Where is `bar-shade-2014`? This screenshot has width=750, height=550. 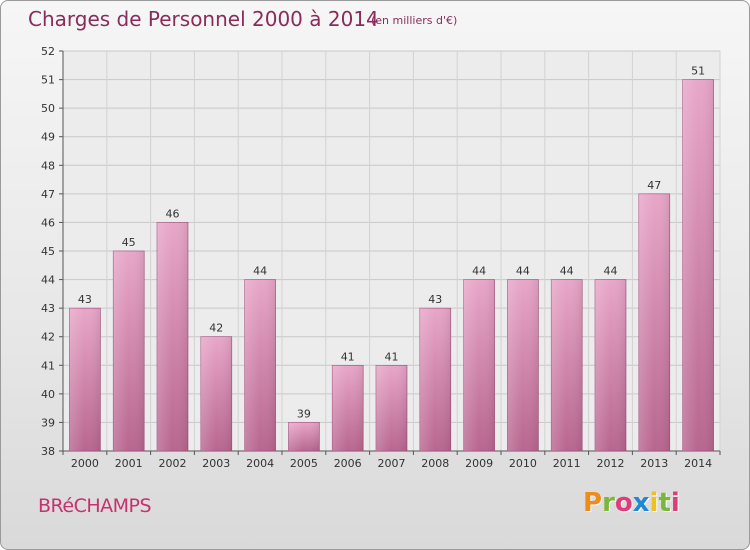 bar-shade-2014 is located at coordinates (698, 265).